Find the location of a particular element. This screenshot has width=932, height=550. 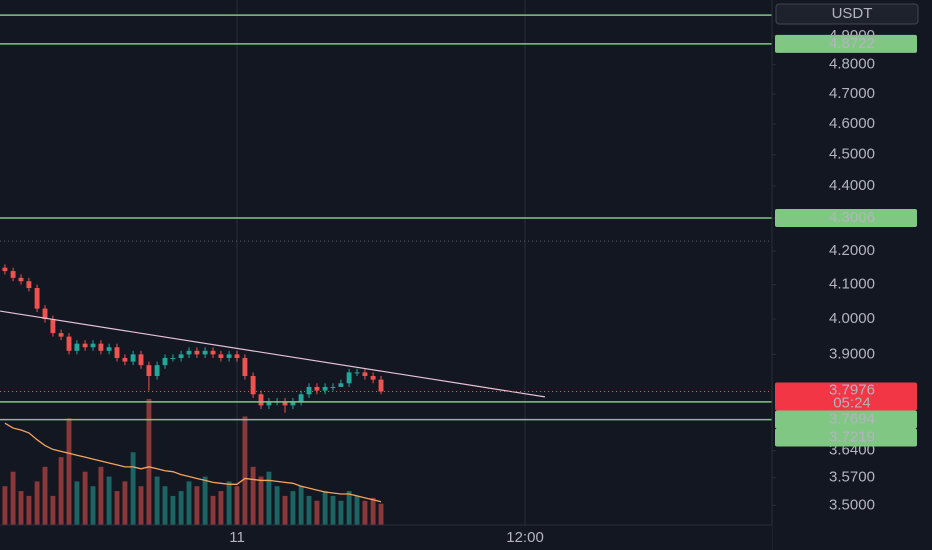

level-label: 3.7694 is located at coordinates (852, 418).